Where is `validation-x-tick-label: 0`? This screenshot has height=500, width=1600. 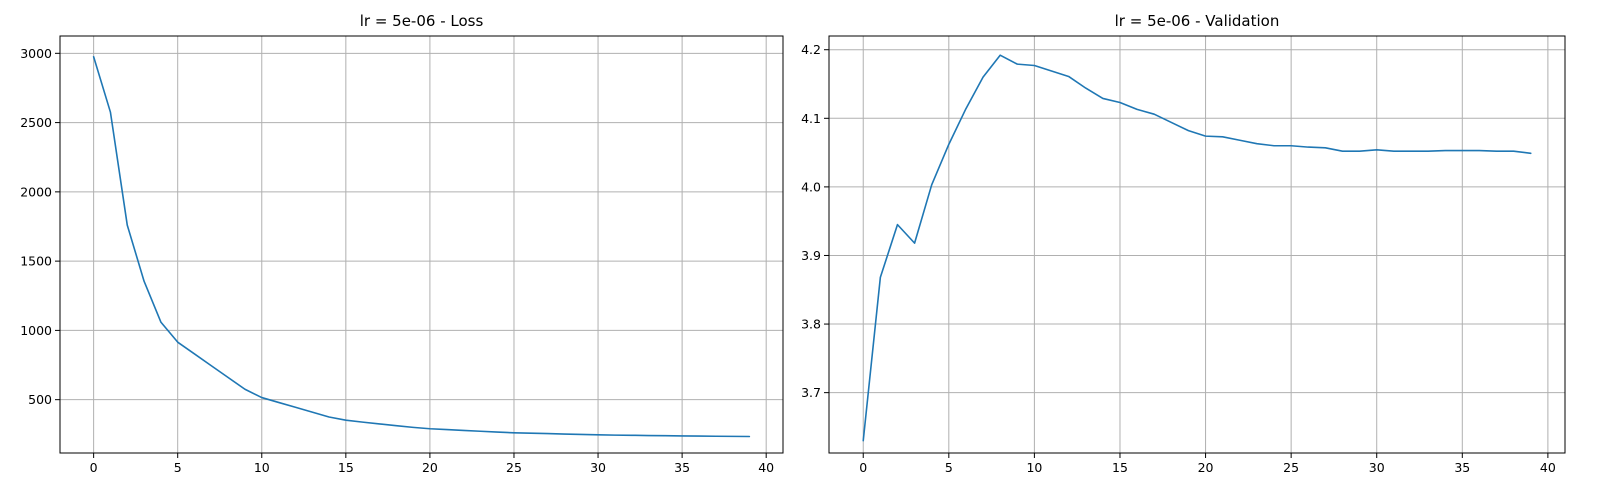 validation-x-tick-label: 0 is located at coordinates (863, 467).